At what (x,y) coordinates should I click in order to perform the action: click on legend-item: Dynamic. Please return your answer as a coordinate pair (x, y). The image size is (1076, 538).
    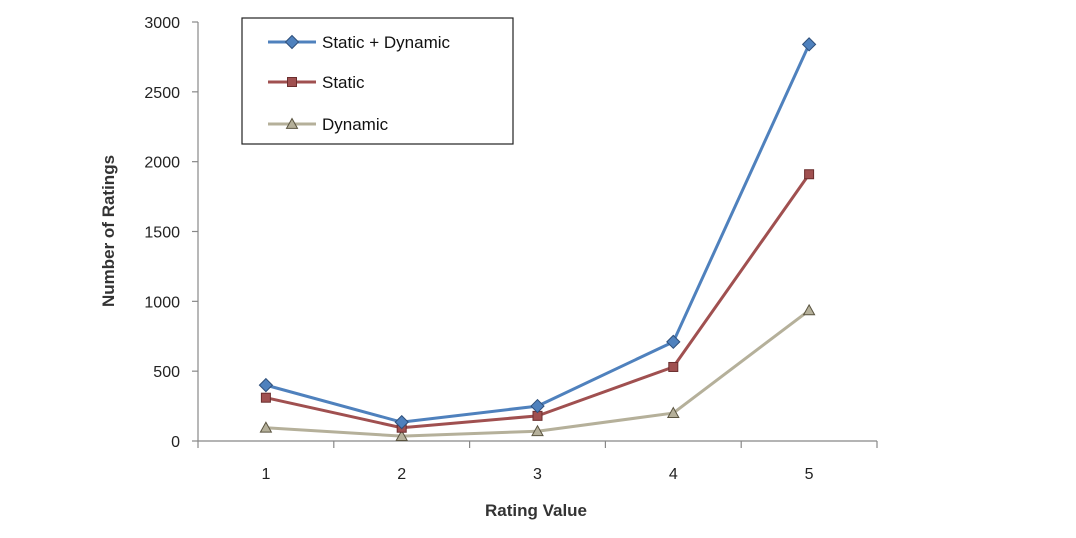
    Looking at the image, I should click on (328, 124).